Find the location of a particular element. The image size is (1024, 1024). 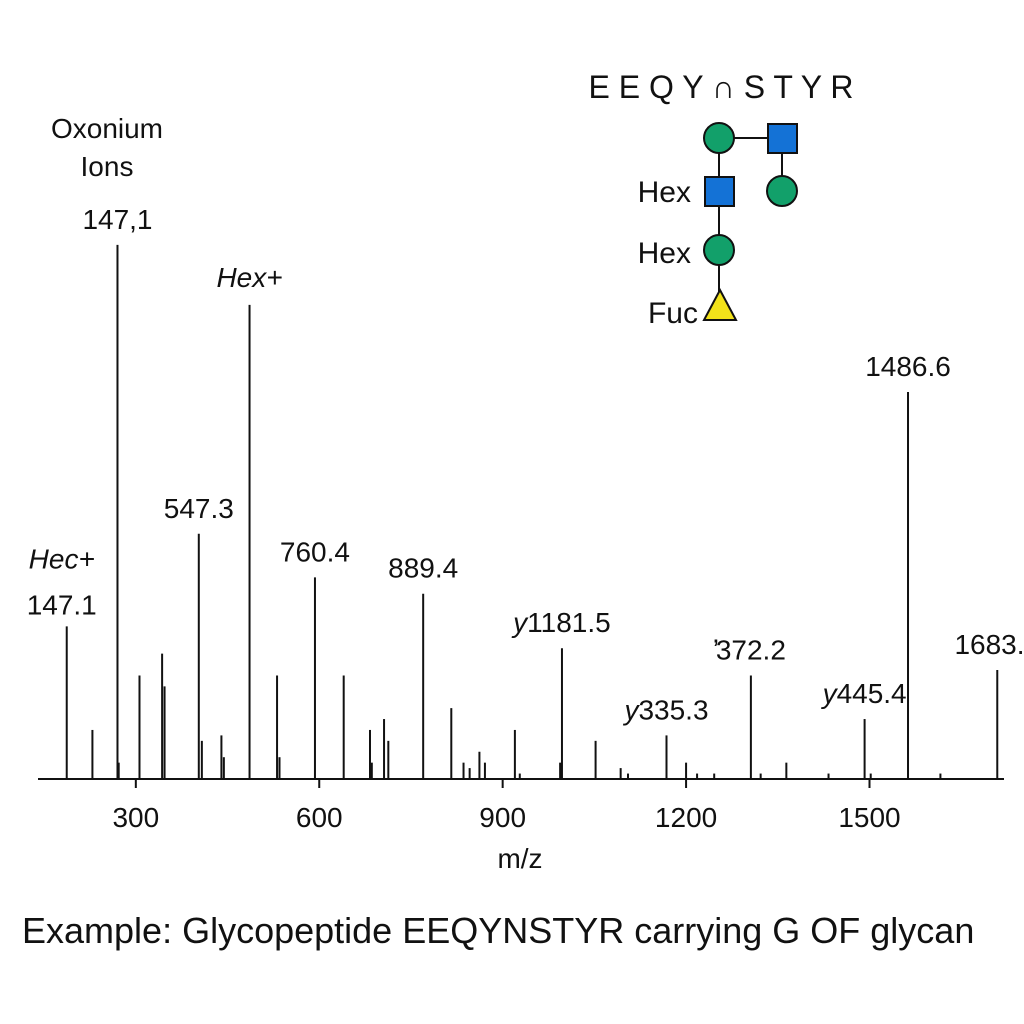

glycan-structure: Hex Hex Fuc is located at coordinates (718, 226).